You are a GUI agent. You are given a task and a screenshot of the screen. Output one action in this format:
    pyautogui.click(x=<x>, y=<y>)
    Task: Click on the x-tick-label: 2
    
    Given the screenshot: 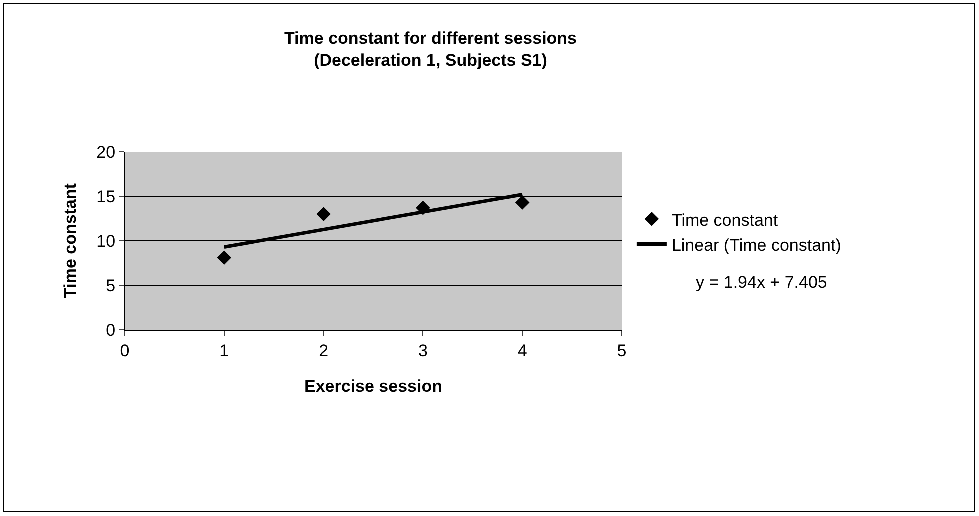 What is the action you would take?
    pyautogui.click(x=324, y=350)
    